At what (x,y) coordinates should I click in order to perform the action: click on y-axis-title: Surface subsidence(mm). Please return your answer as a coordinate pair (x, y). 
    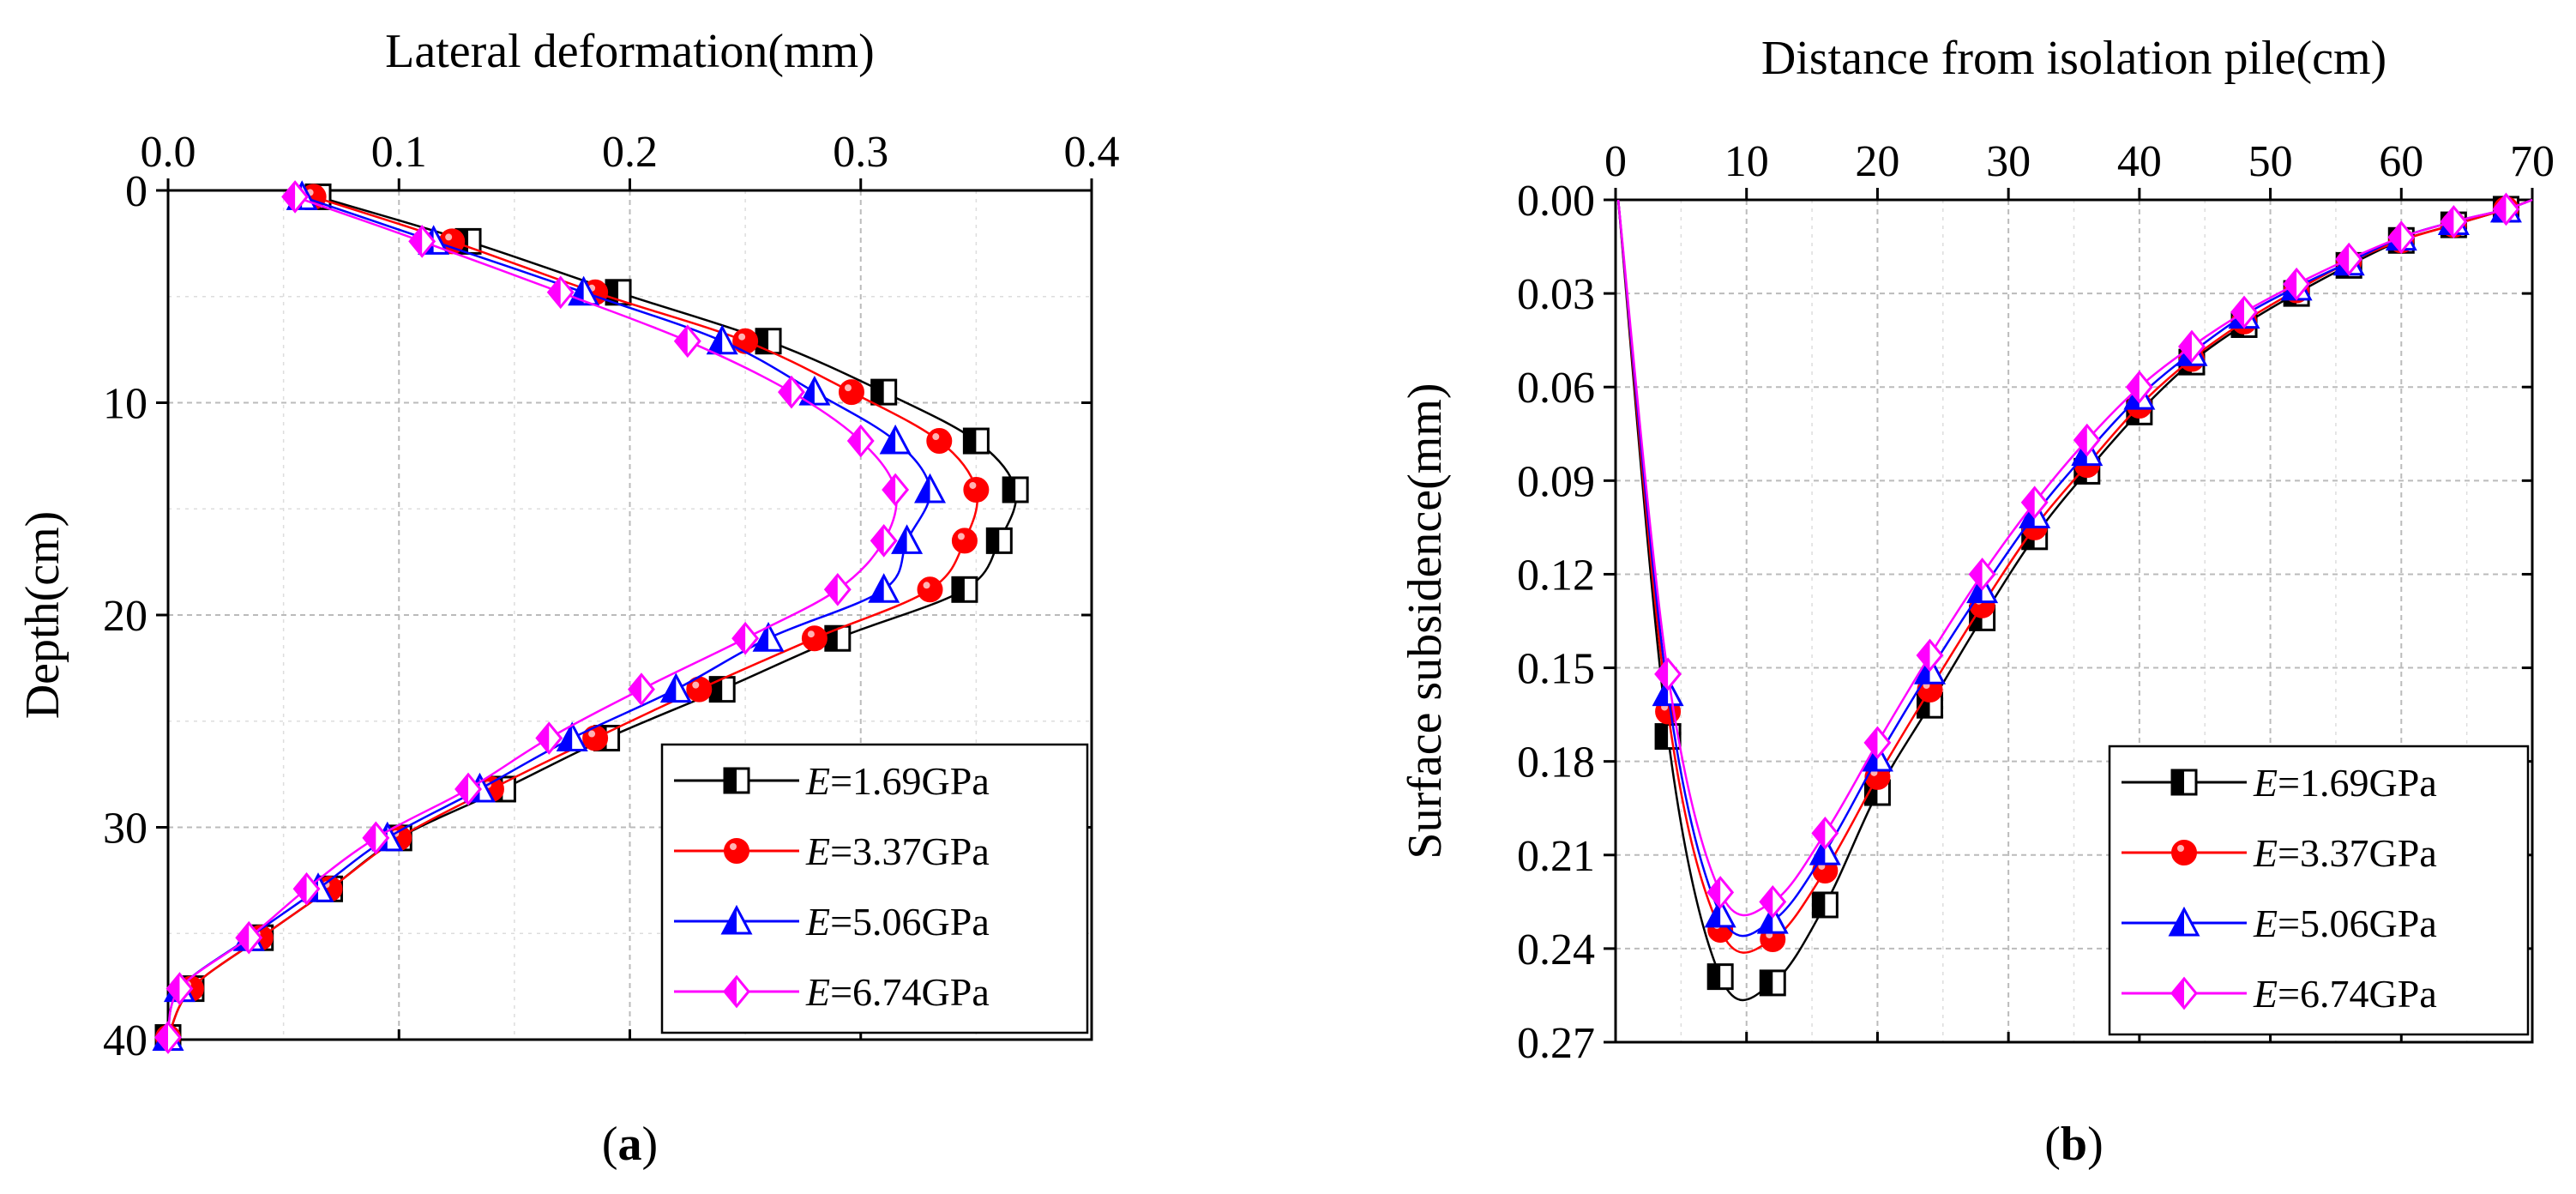
    Looking at the image, I should click on (1425, 621).